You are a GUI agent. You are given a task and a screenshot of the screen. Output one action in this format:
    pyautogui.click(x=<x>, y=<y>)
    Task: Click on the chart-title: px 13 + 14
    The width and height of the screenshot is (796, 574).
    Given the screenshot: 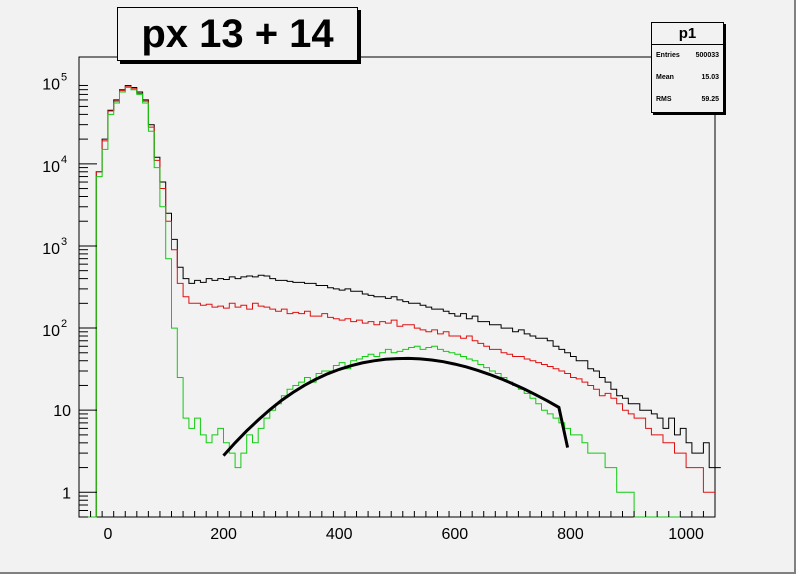 What is the action you would take?
    pyautogui.click(x=237, y=34)
    